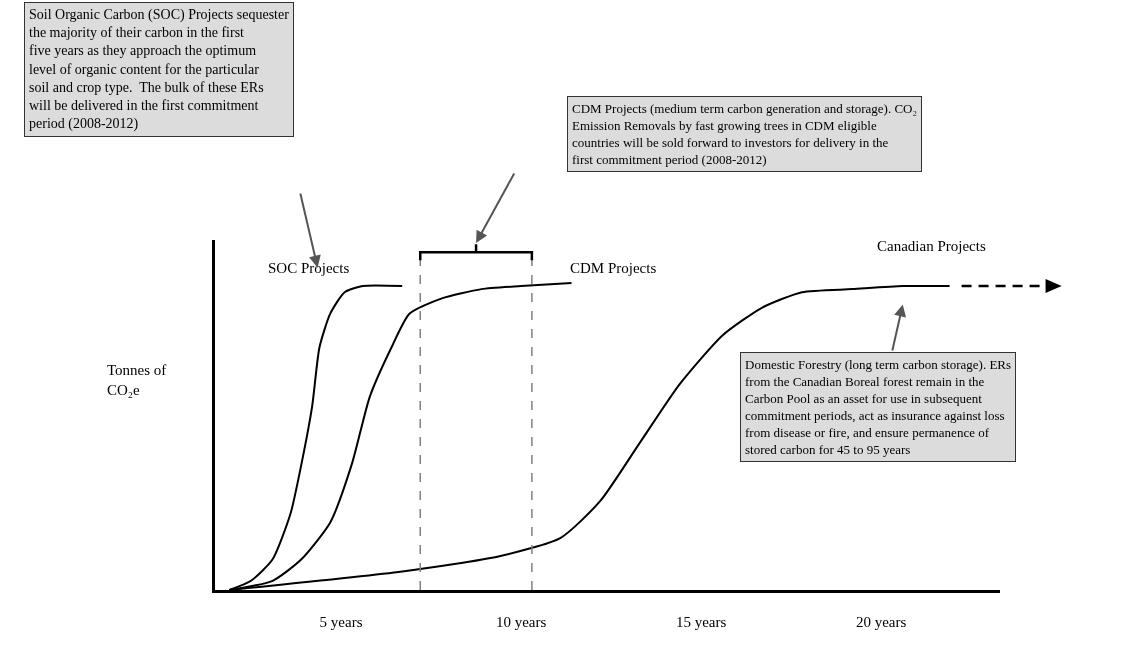  I want to click on series-label: CDM Projects, so click(613, 268).